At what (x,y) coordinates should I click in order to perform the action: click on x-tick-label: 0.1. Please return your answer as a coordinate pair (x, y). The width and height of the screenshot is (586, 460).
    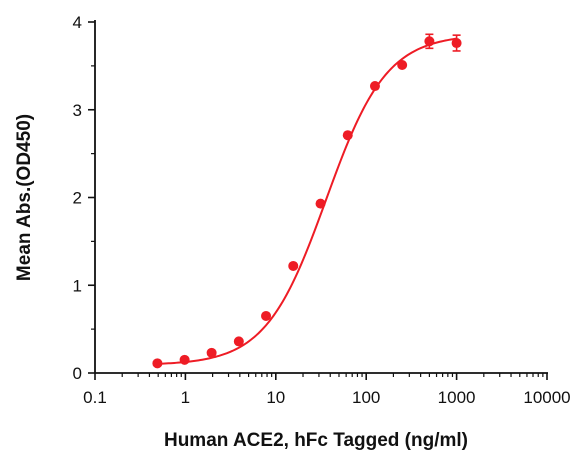
    Looking at the image, I should click on (95, 397).